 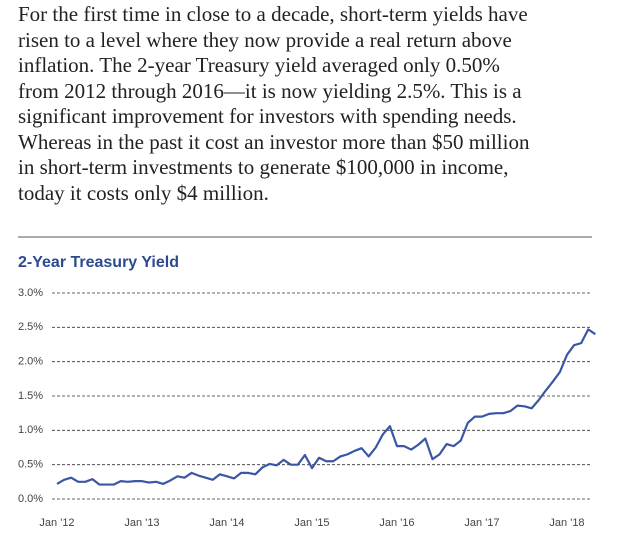 What do you see at coordinates (226, 523) in the screenshot?
I see `x-tick-label: Jan '14` at bounding box center [226, 523].